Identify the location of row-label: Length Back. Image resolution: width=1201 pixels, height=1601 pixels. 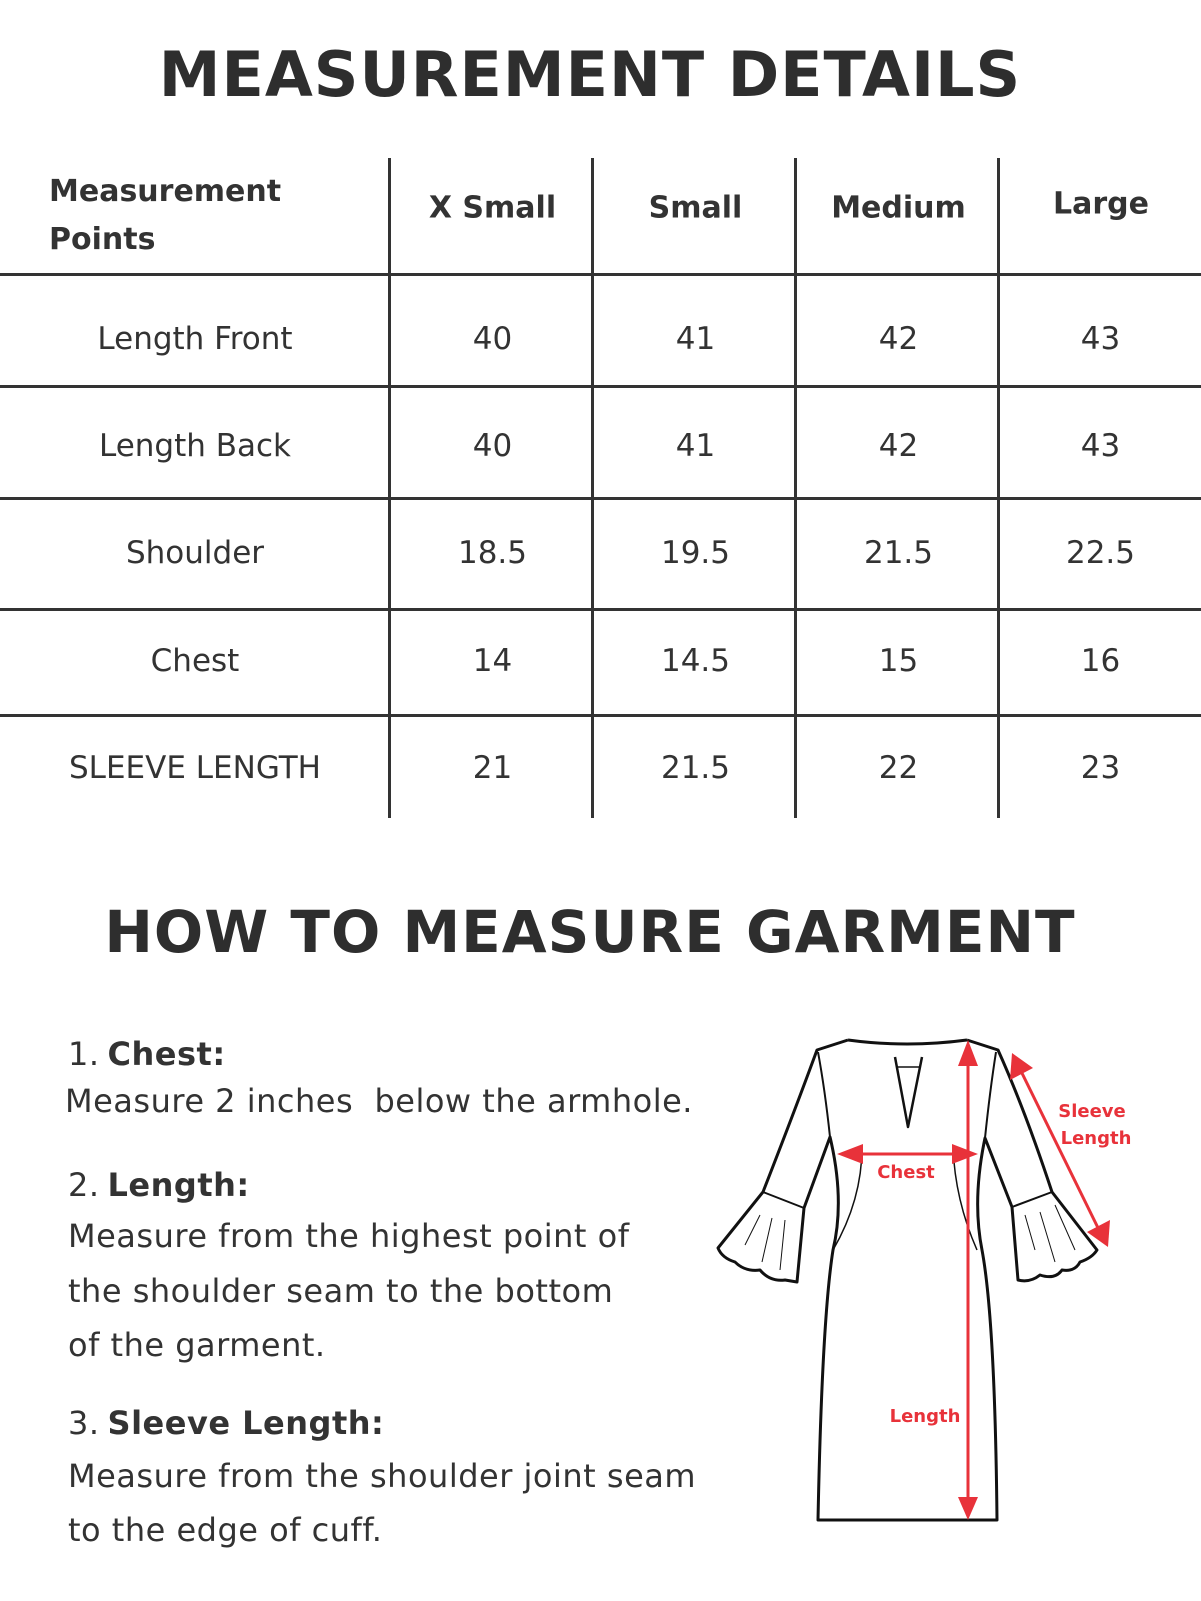
(195, 446).